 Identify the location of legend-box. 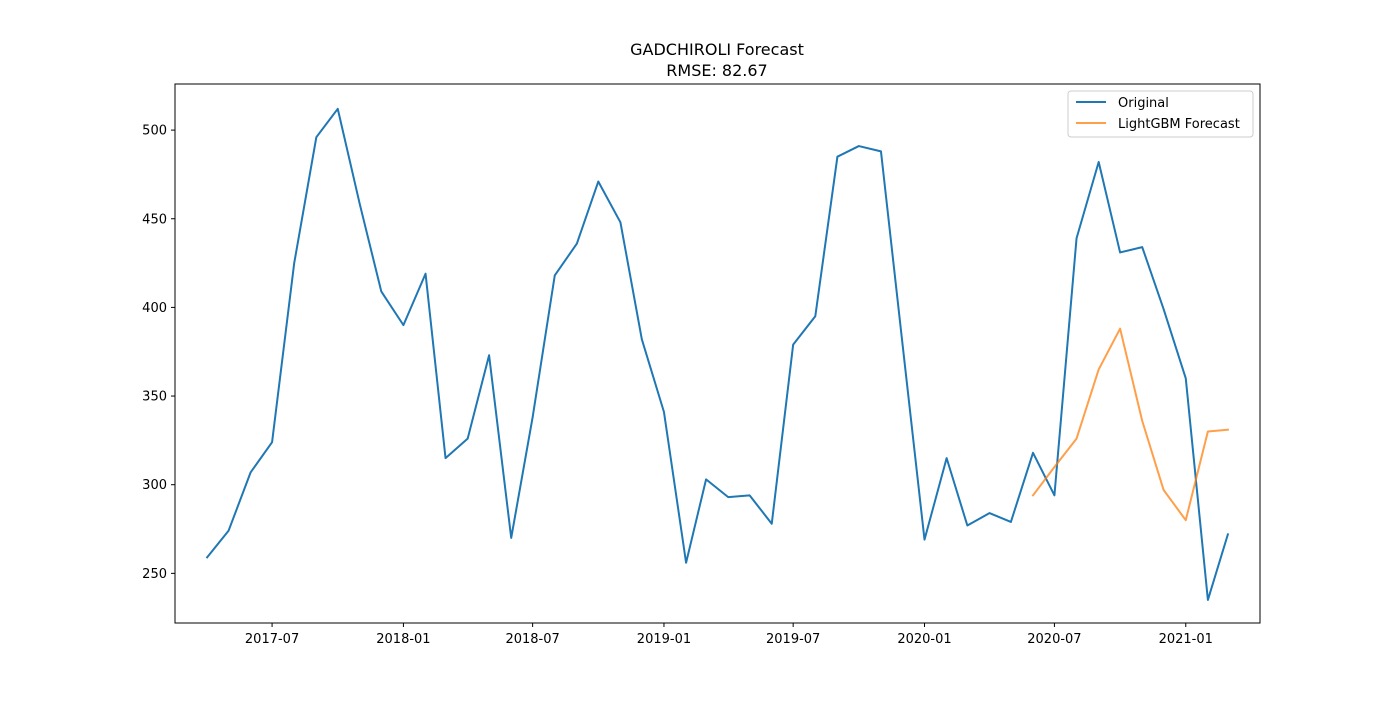
(1160, 114).